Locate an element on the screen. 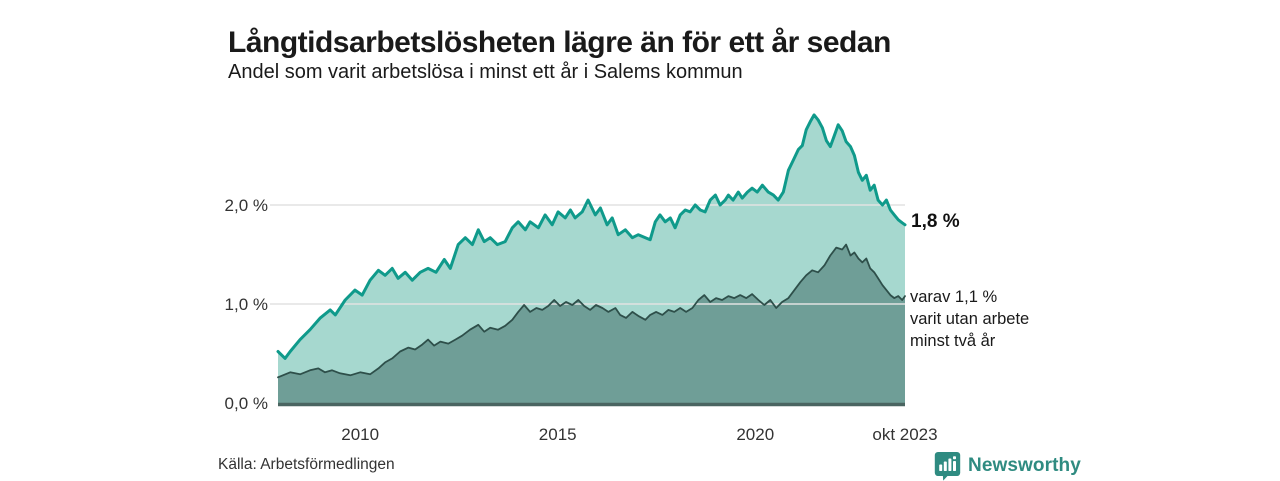 Image resolution: width=1280 pixels, height=481 pixels. subset-annotation-line: varit utan arbete is located at coordinates (970, 319).